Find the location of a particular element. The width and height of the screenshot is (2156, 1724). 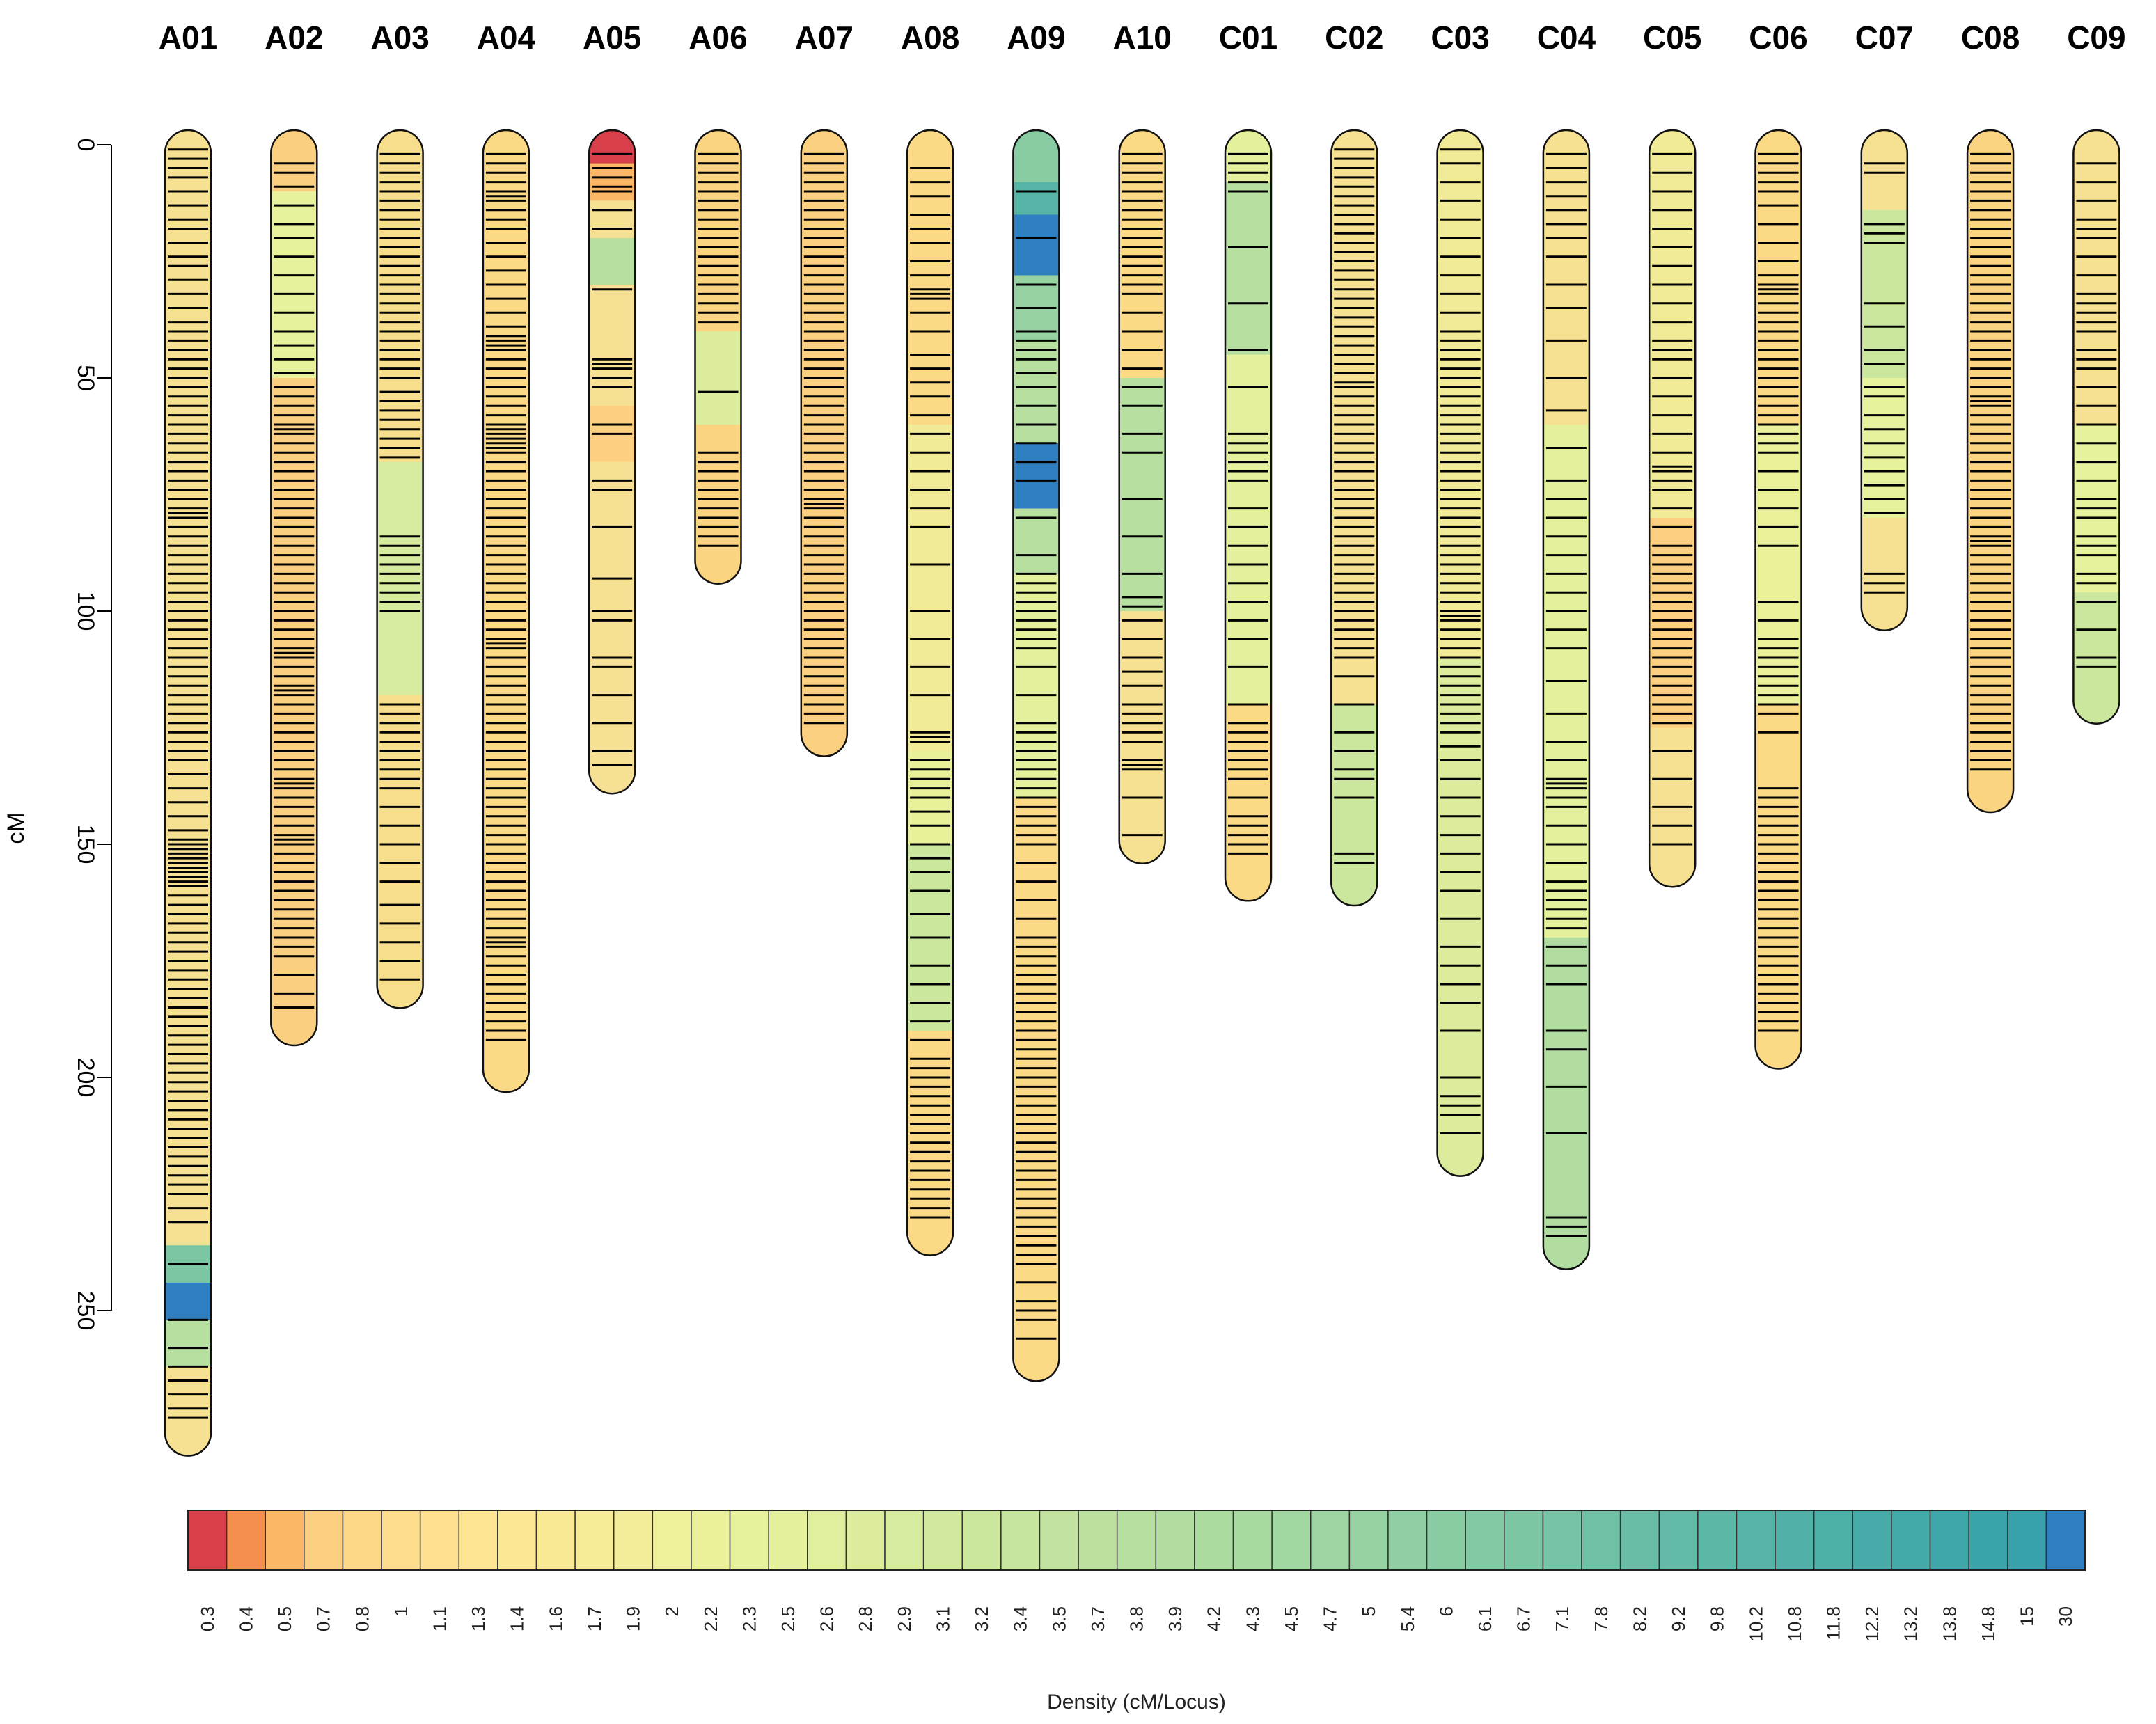

legend-tick-label: 1.1 is located at coordinates (439, 1618).